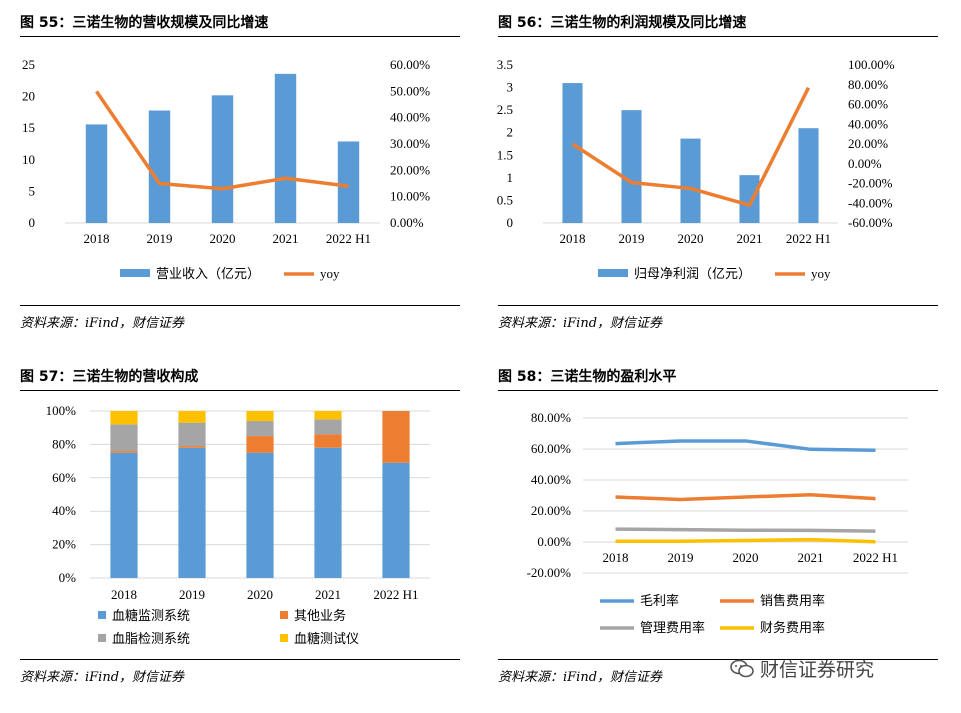 This screenshot has height=713, width=961. I want to click on segment-其他业务-2018, so click(124, 452).